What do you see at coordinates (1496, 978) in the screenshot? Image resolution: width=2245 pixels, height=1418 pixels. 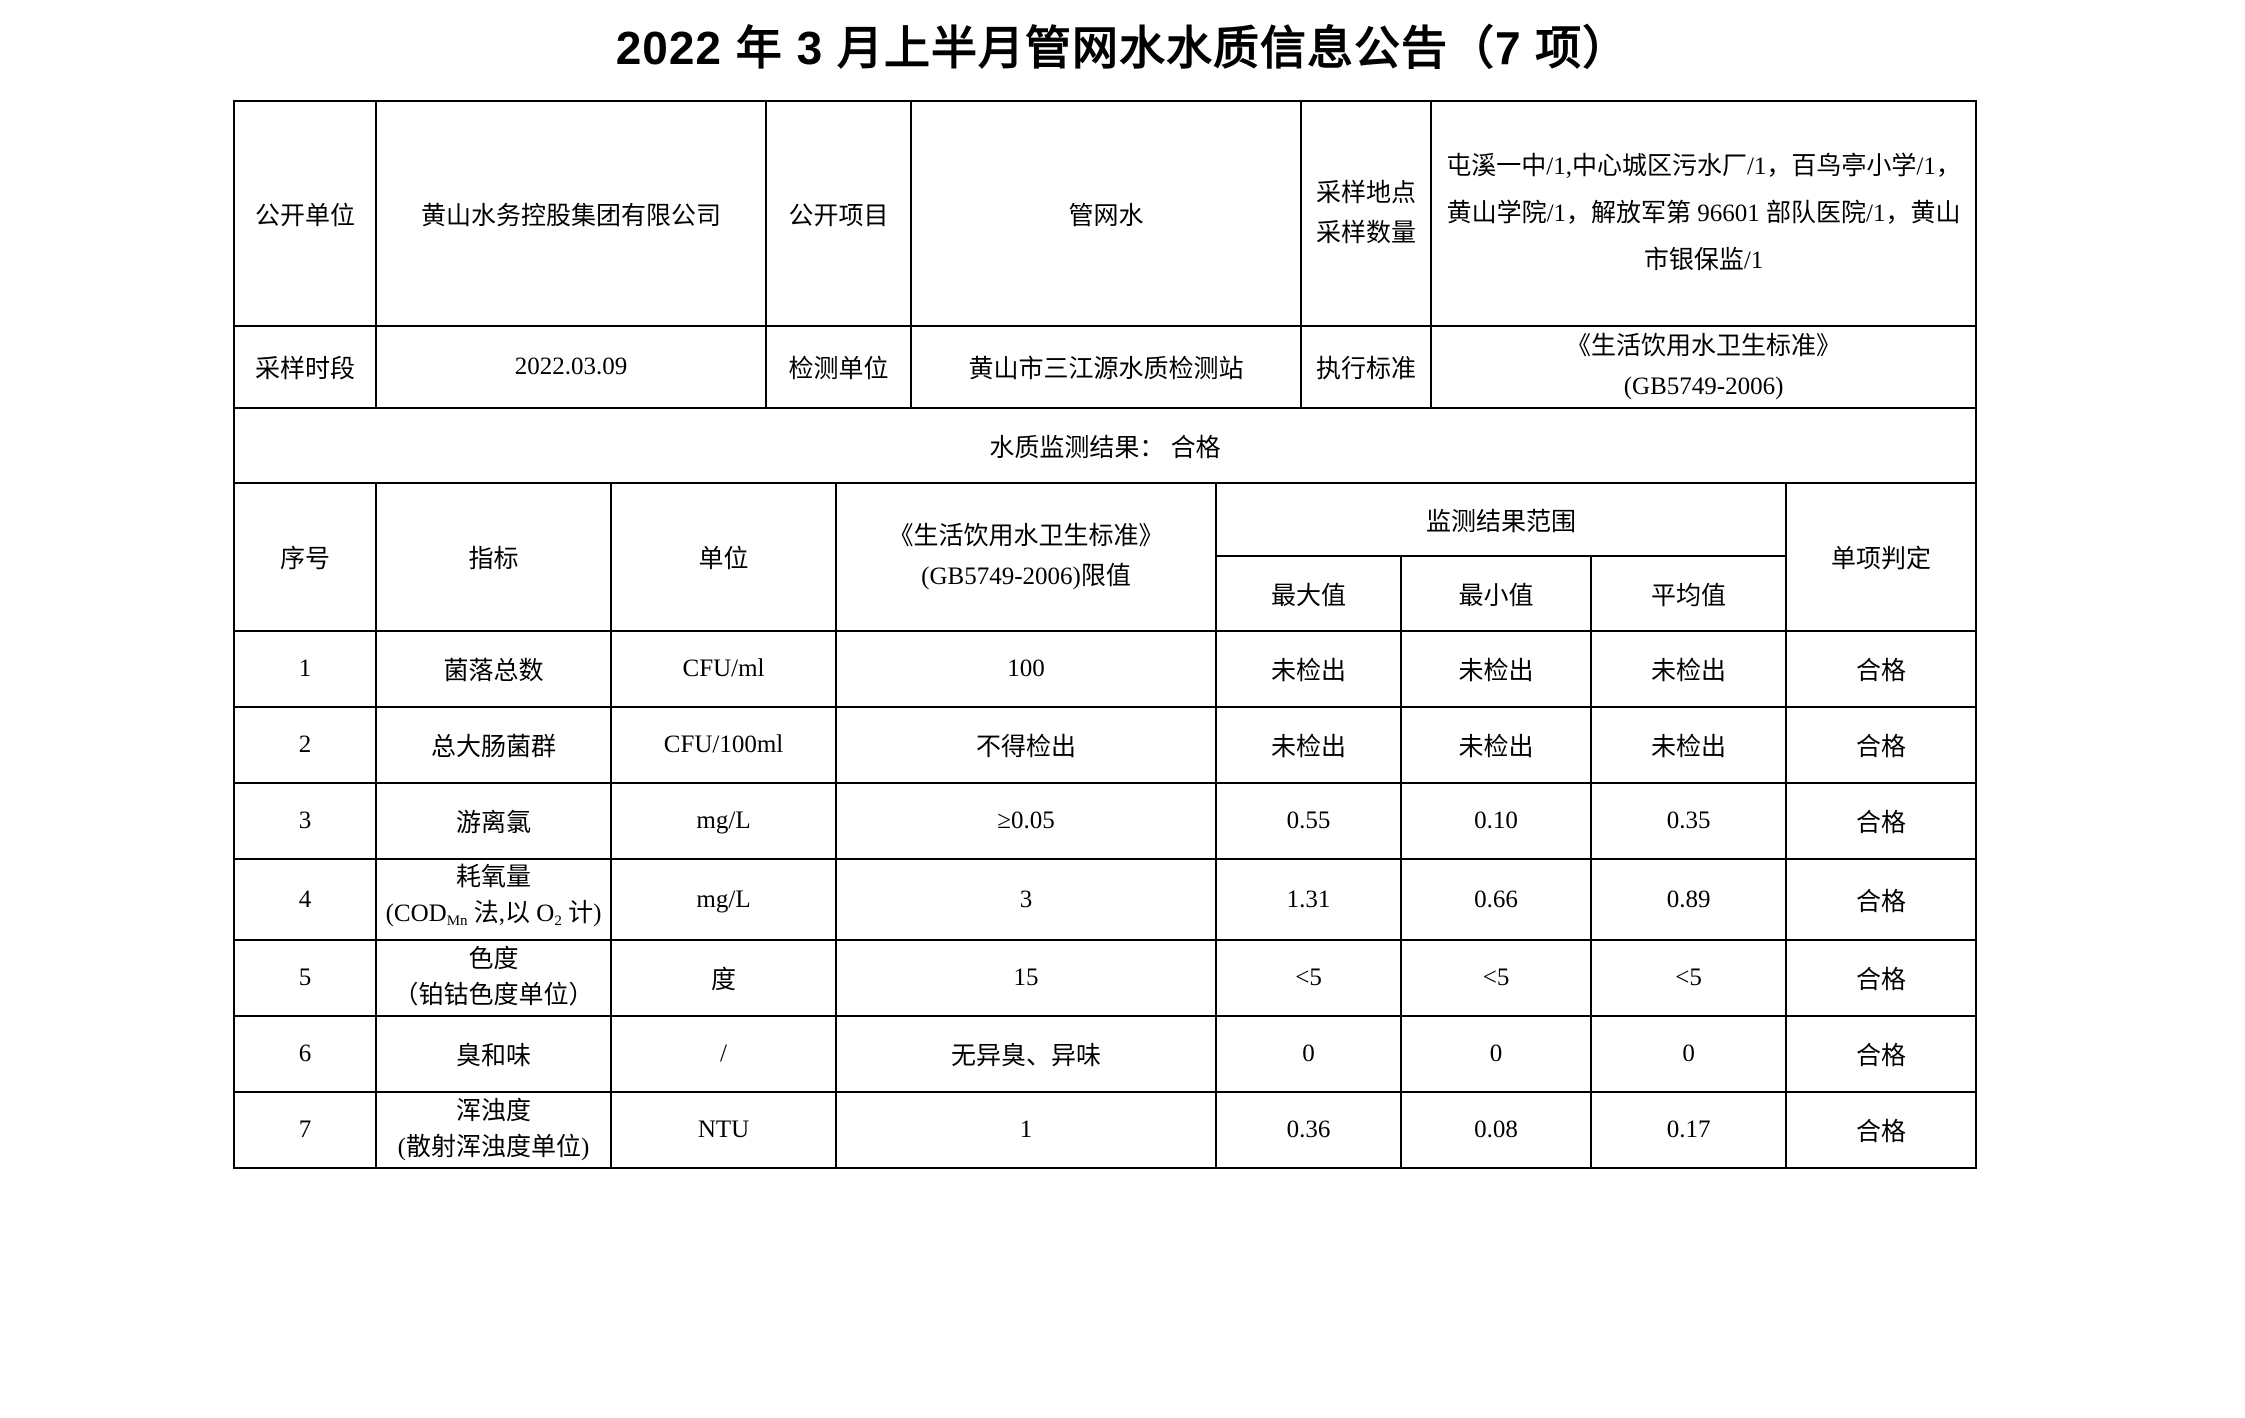 I see `cell-min: <5` at bounding box center [1496, 978].